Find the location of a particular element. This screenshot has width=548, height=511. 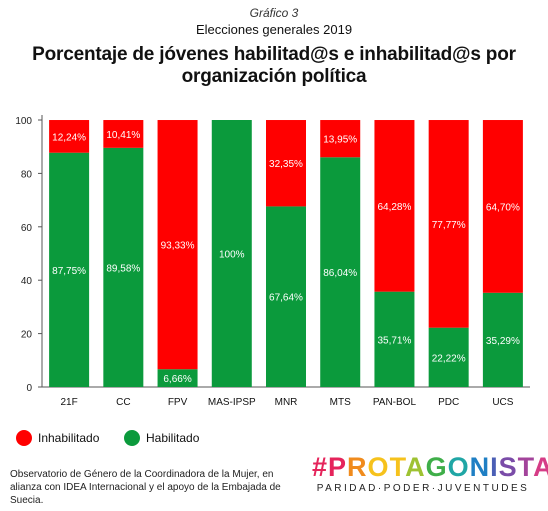

data-label-habilitado: 35,29% is located at coordinates (503, 341).